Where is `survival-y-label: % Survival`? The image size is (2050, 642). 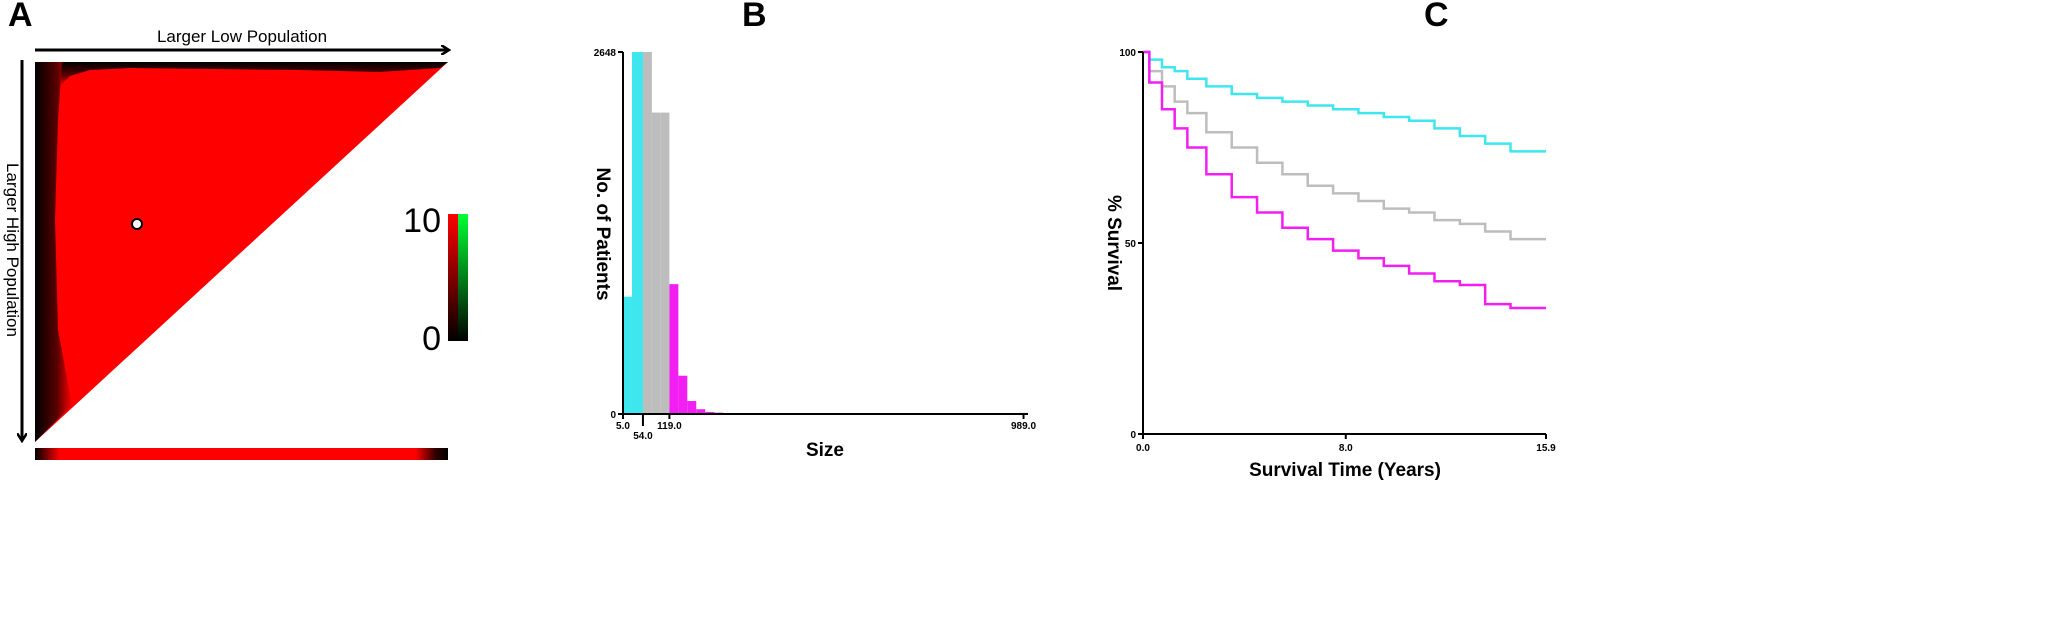
survival-y-label: % Survival is located at coordinates (1113, 243).